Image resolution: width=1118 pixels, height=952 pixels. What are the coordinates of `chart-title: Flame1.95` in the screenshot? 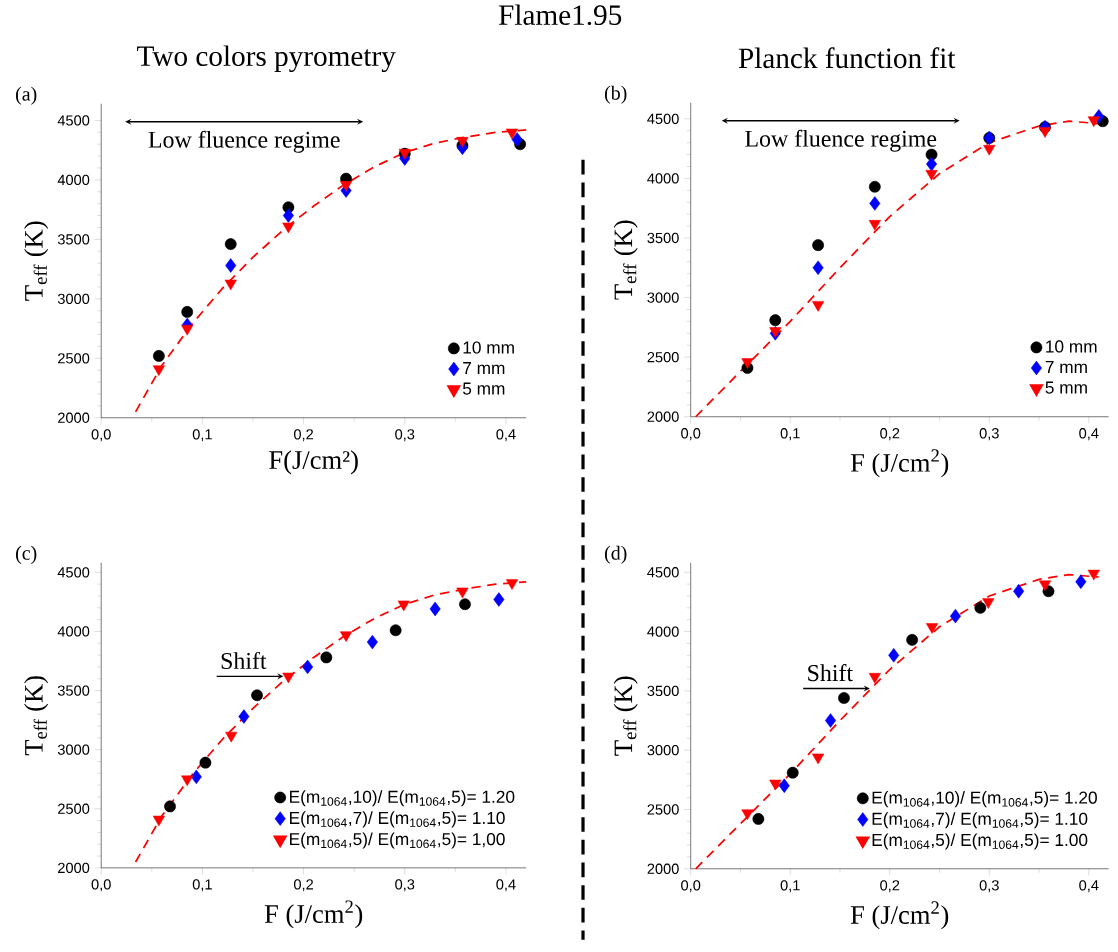 It's located at (560, 15).